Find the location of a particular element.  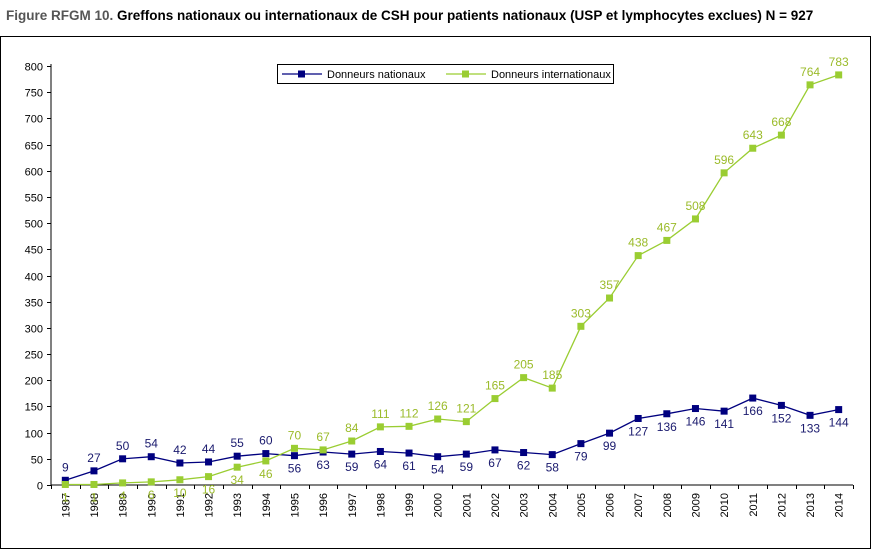

data-label-national: 50 is located at coordinates (123, 446).